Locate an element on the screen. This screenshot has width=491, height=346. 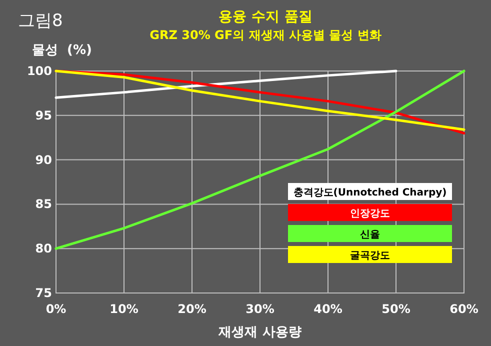
y-tick-label: 100 is located at coordinates (39, 71).